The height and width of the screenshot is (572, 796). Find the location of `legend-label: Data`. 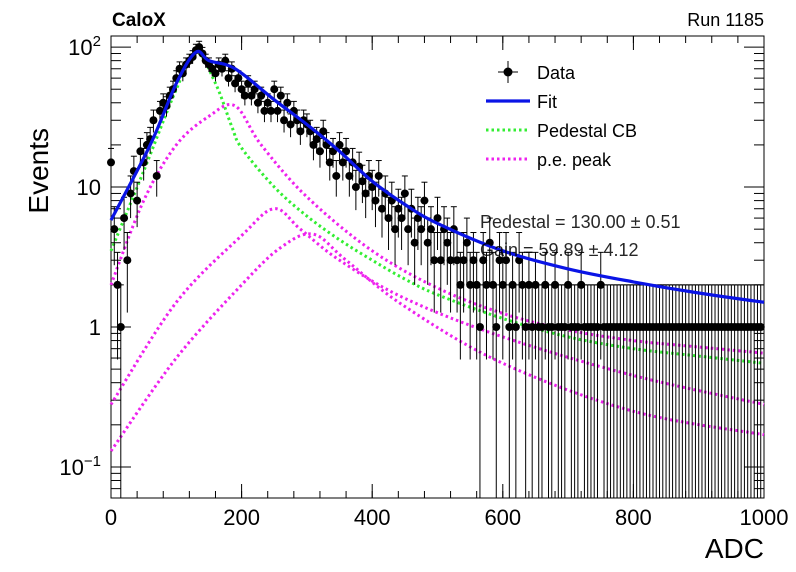

legend-label: Data is located at coordinates (556, 73).